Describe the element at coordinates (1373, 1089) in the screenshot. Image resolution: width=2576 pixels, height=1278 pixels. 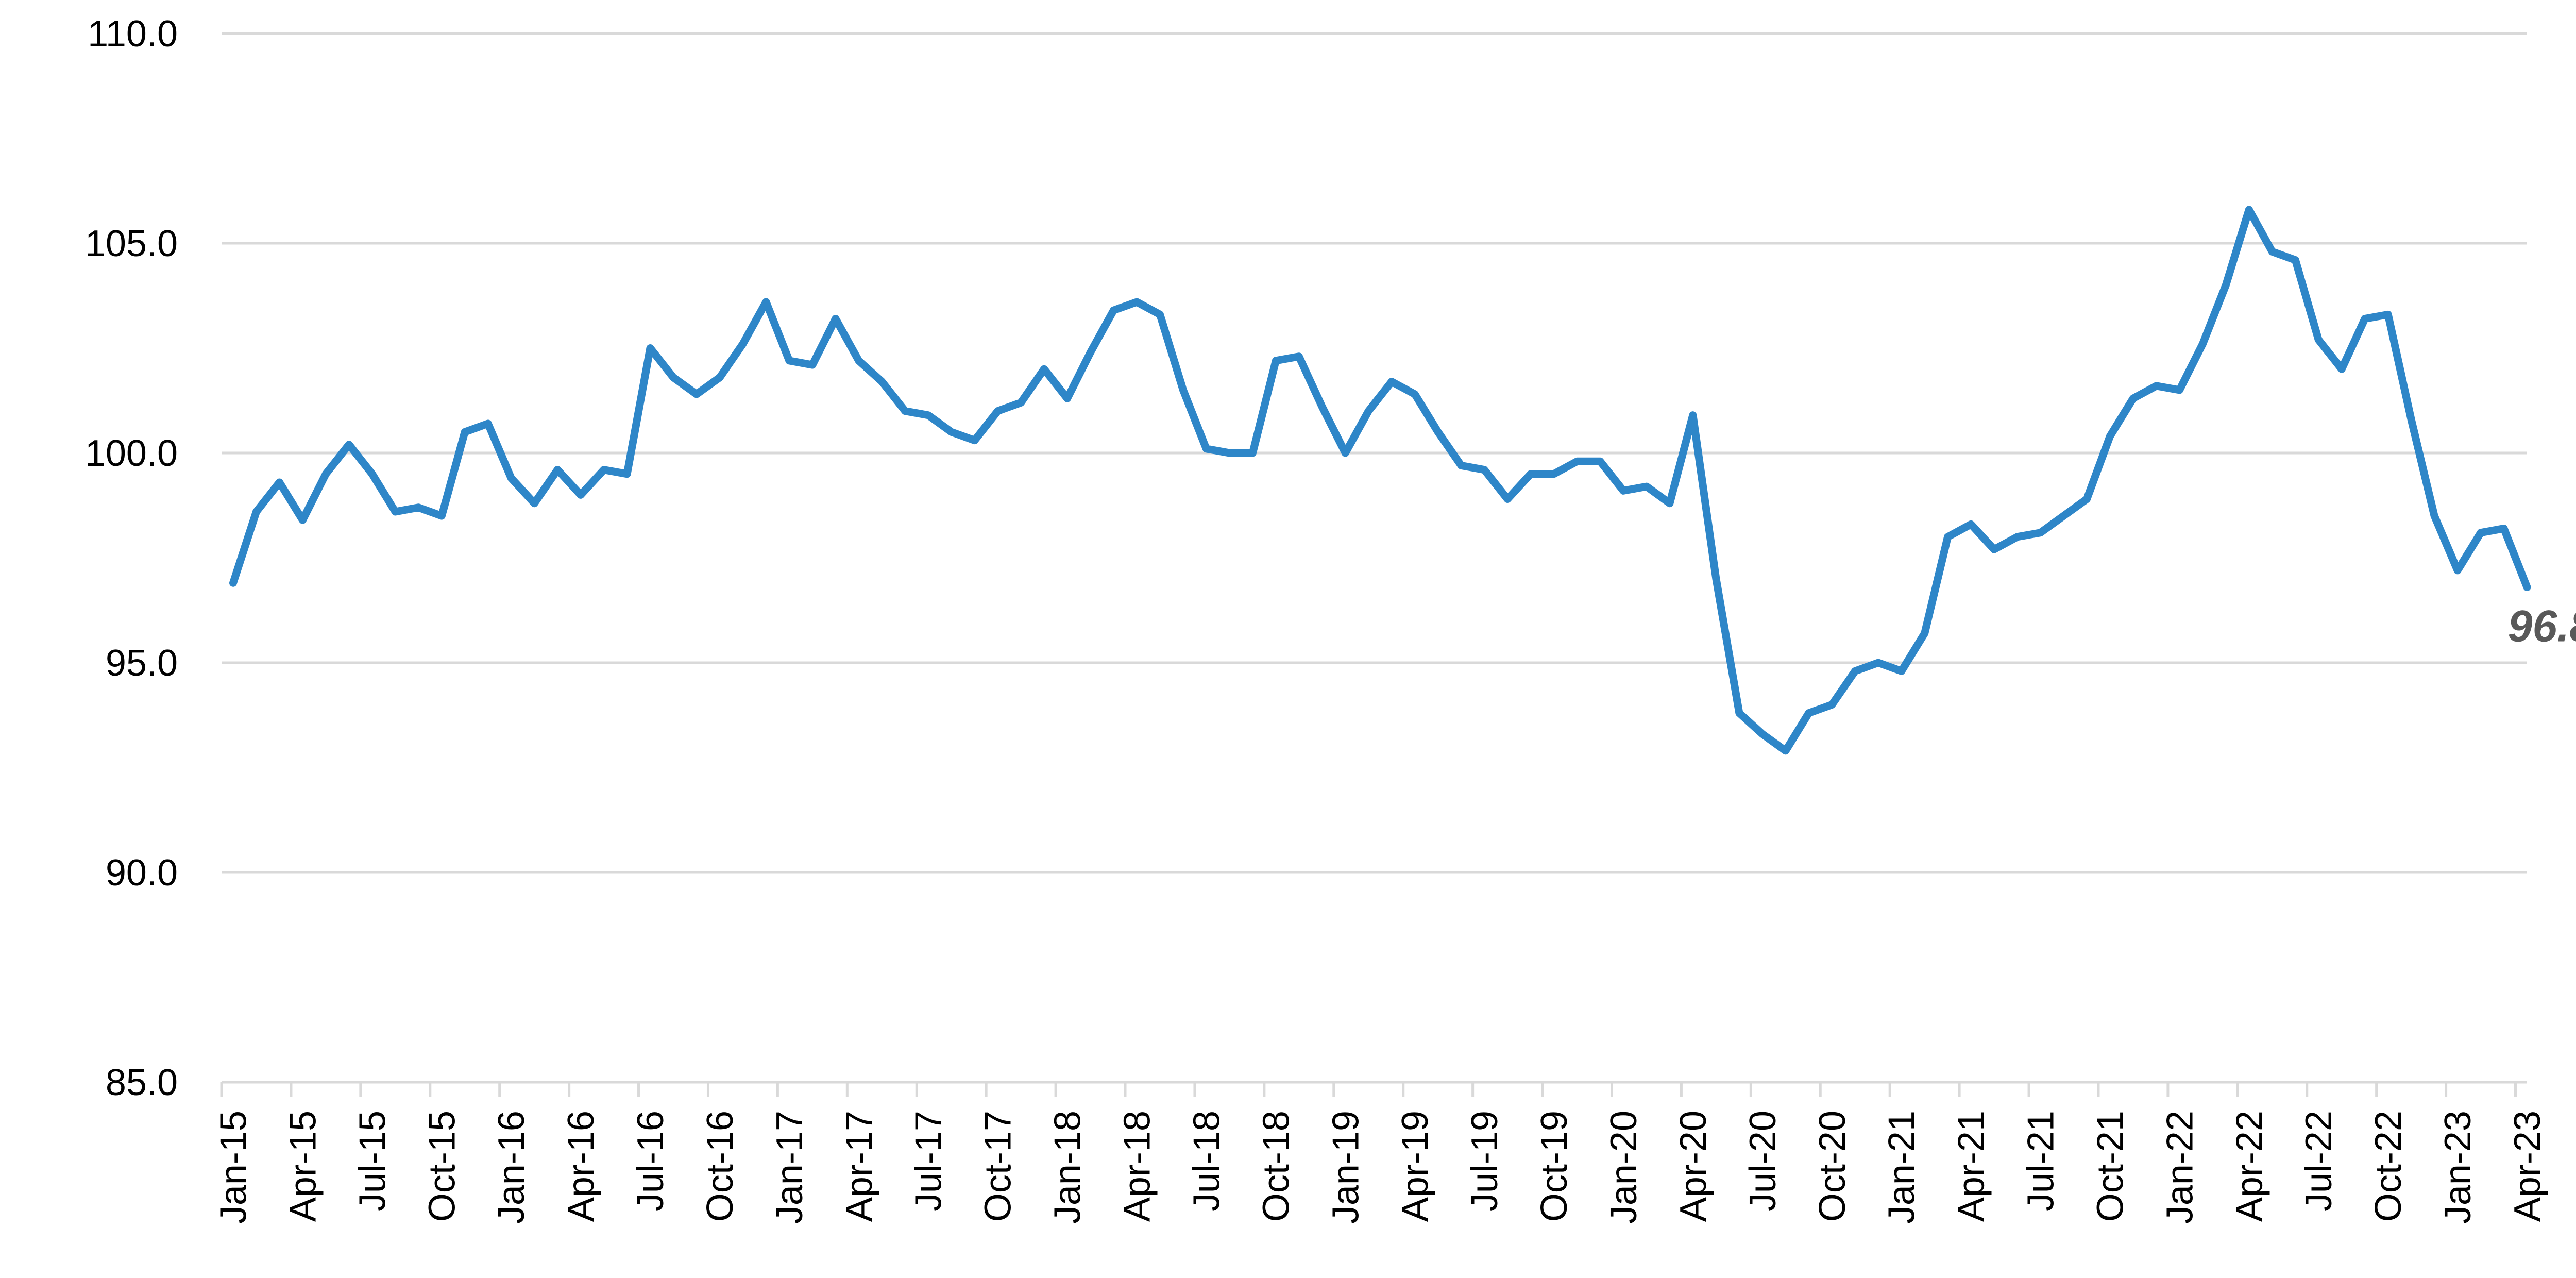
I see `x-axis` at that location.